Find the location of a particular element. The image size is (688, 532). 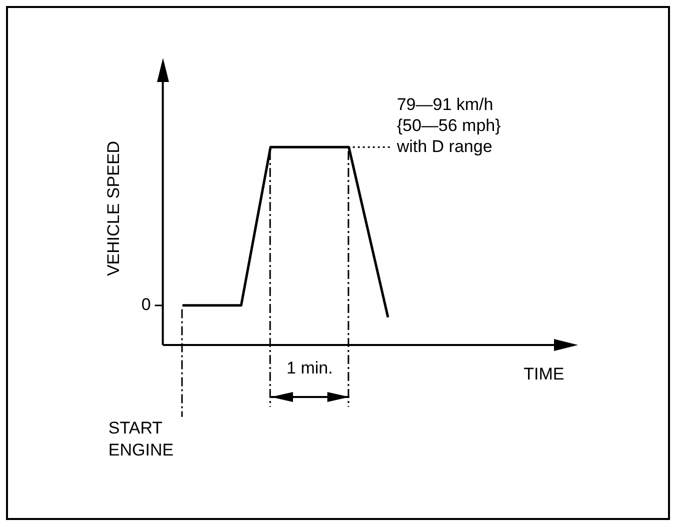

text: 1 min. is located at coordinates (309, 368).